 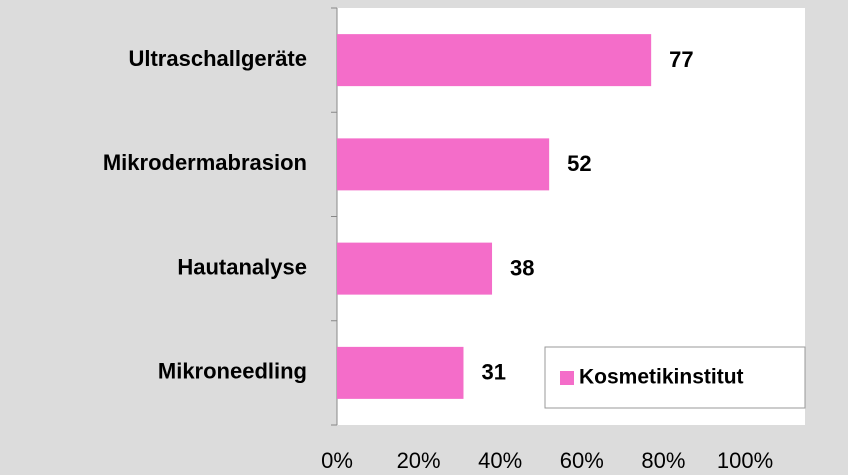 What do you see at coordinates (500, 460) in the screenshot?
I see `x-tick-label: 40%` at bounding box center [500, 460].